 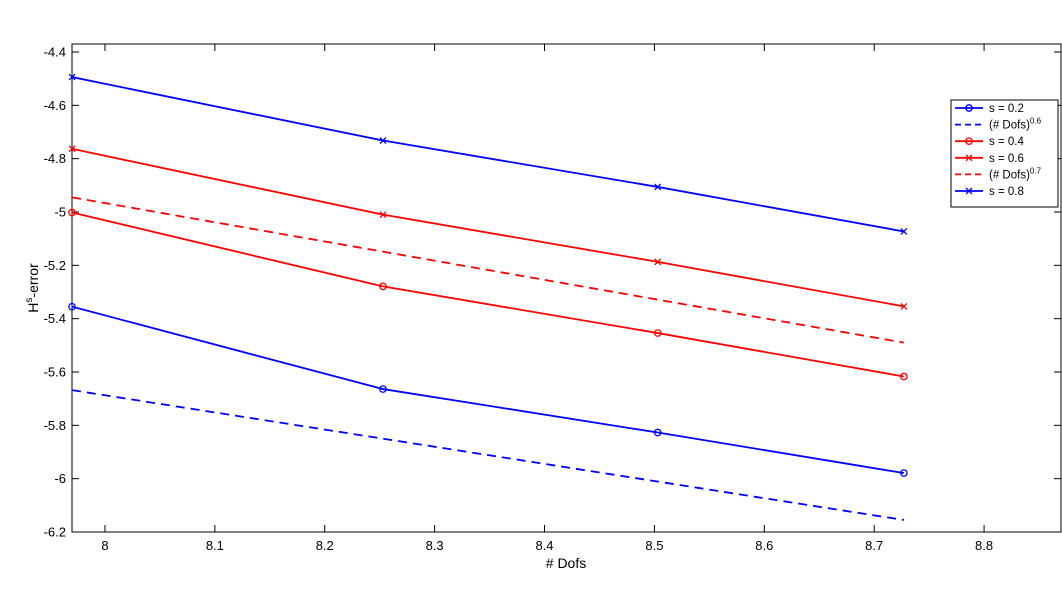 What do you see at coordinates (33, 280) in the screenshot?
I see `y-axis-label-rest: -error` at bounding box center [33, 280].